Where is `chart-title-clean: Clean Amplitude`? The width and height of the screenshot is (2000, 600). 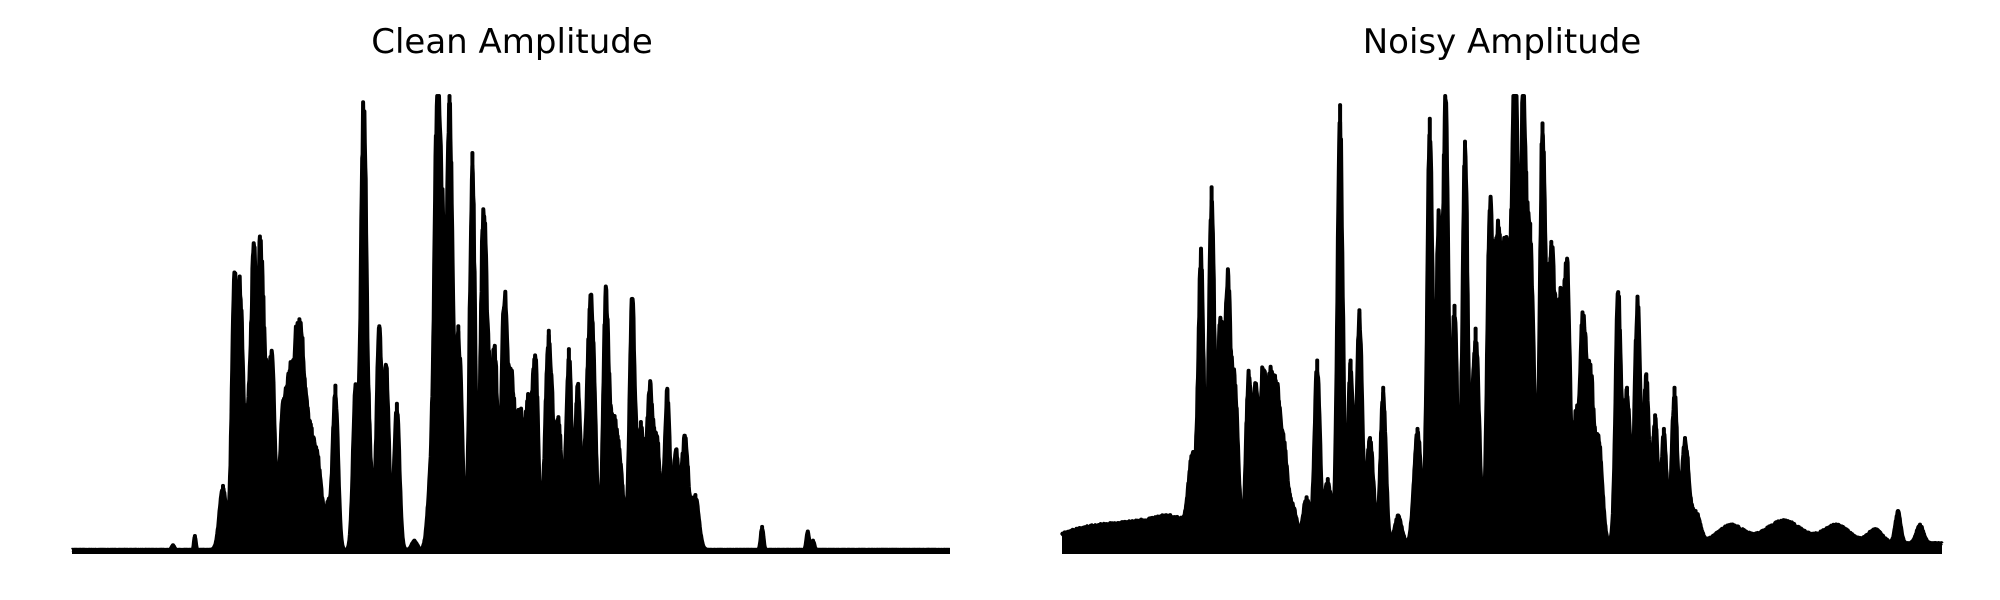 chart-title-clean: Clean Amplitude is located at coordinates (512, 42).